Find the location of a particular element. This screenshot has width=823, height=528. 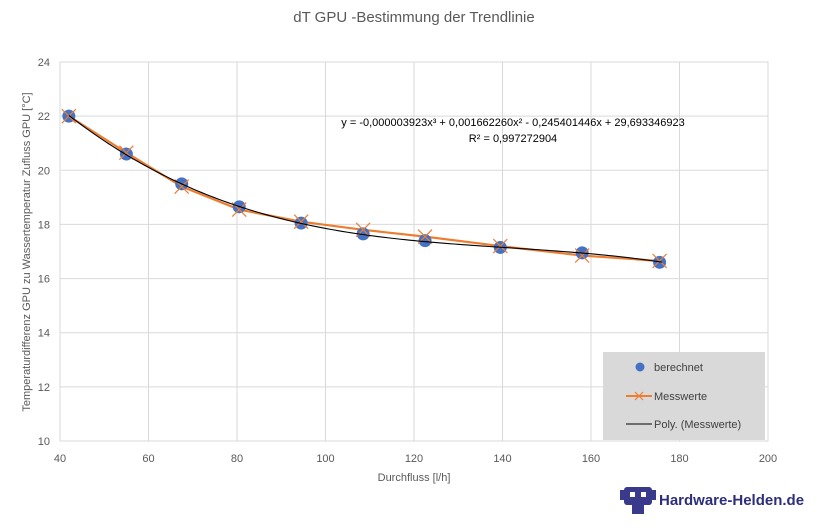

x-tick-label: 60 is located at coordinates (148, 459).